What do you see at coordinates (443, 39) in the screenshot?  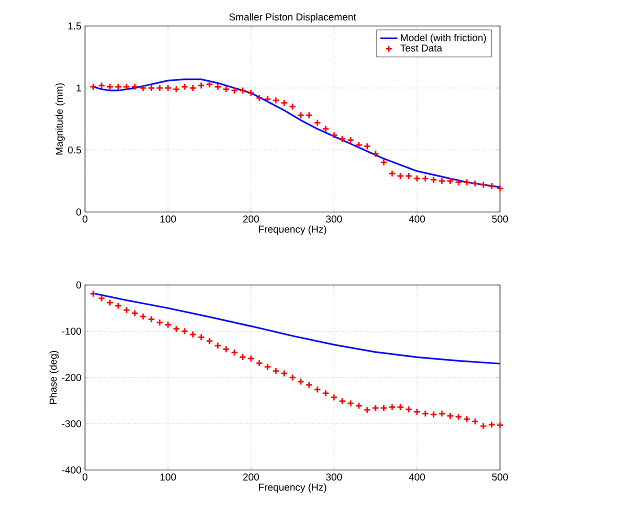 I see `legend-label: Model (with friction)` at bounding box center [443, 39].